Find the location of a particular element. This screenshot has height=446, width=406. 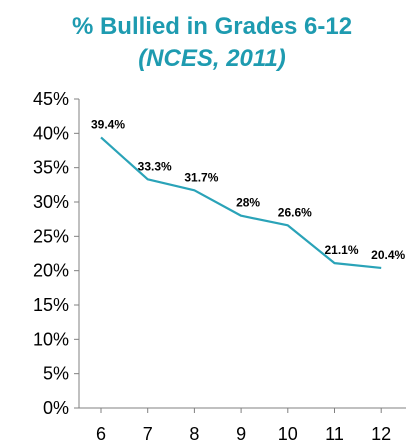

chart-title: % Bullied in Grades 6-12 is located at coordinates (212, 26).